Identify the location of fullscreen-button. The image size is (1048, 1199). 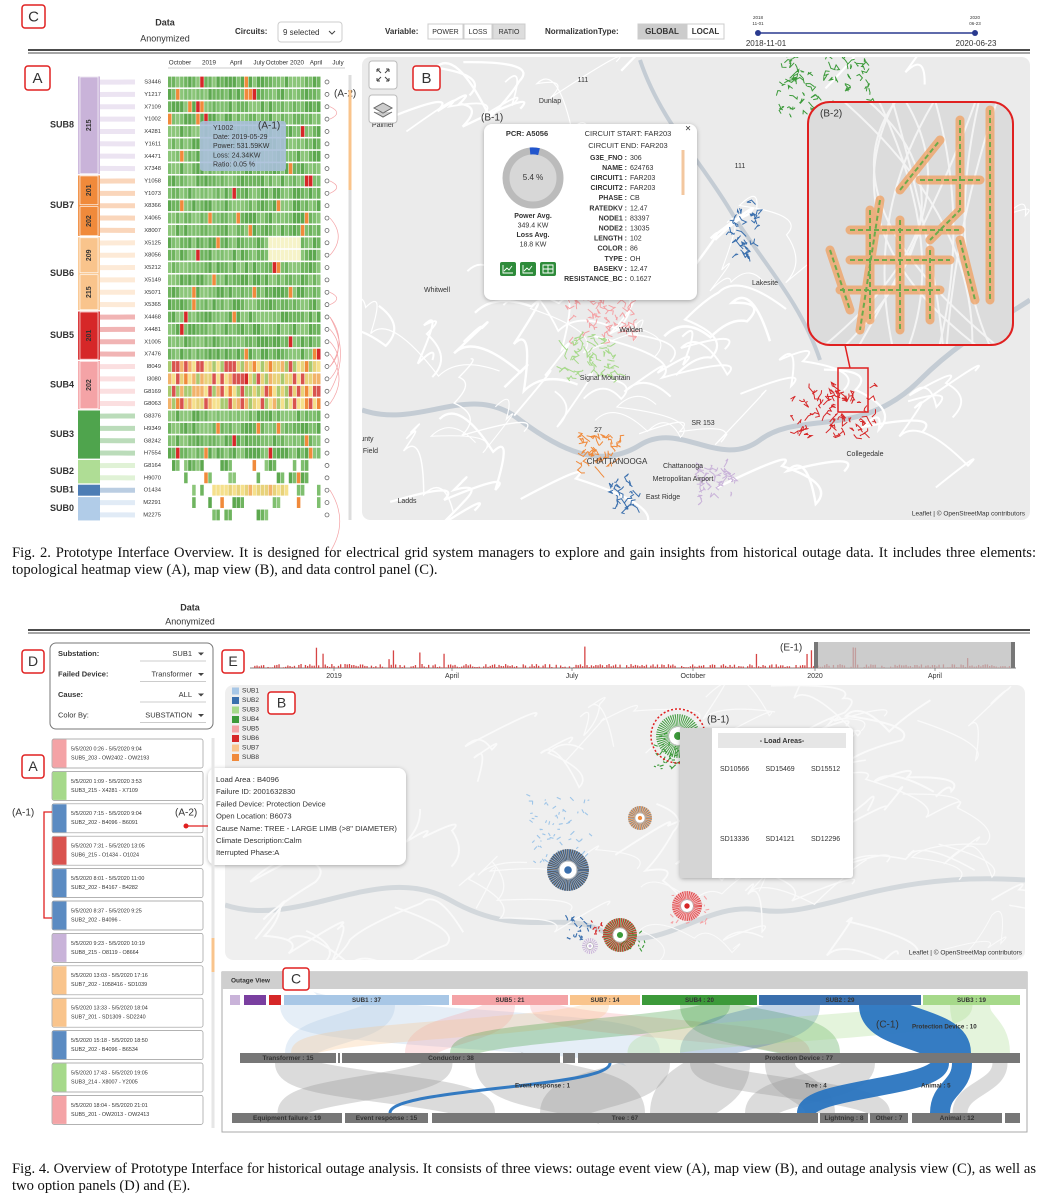
(383, 75).